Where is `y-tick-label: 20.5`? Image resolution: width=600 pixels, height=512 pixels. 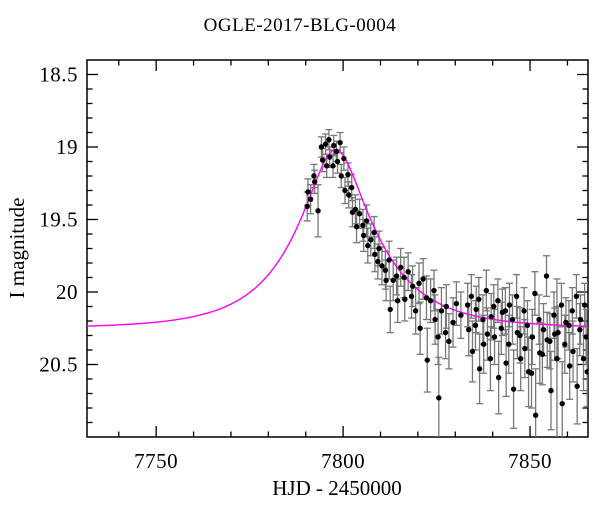
y-tick-label: 20.5 is located at coordinates (58, 365).